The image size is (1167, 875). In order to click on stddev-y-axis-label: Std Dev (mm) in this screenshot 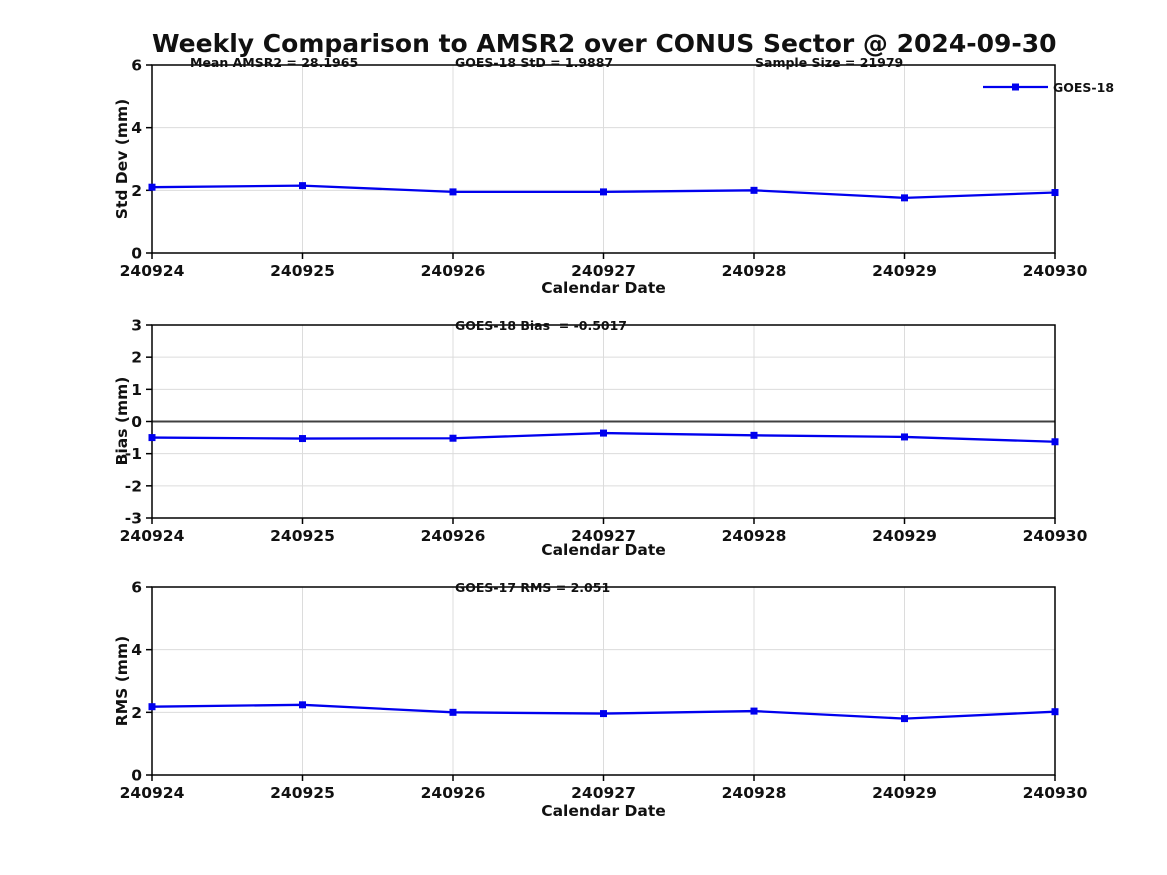, I will do `click(122, 159)`.